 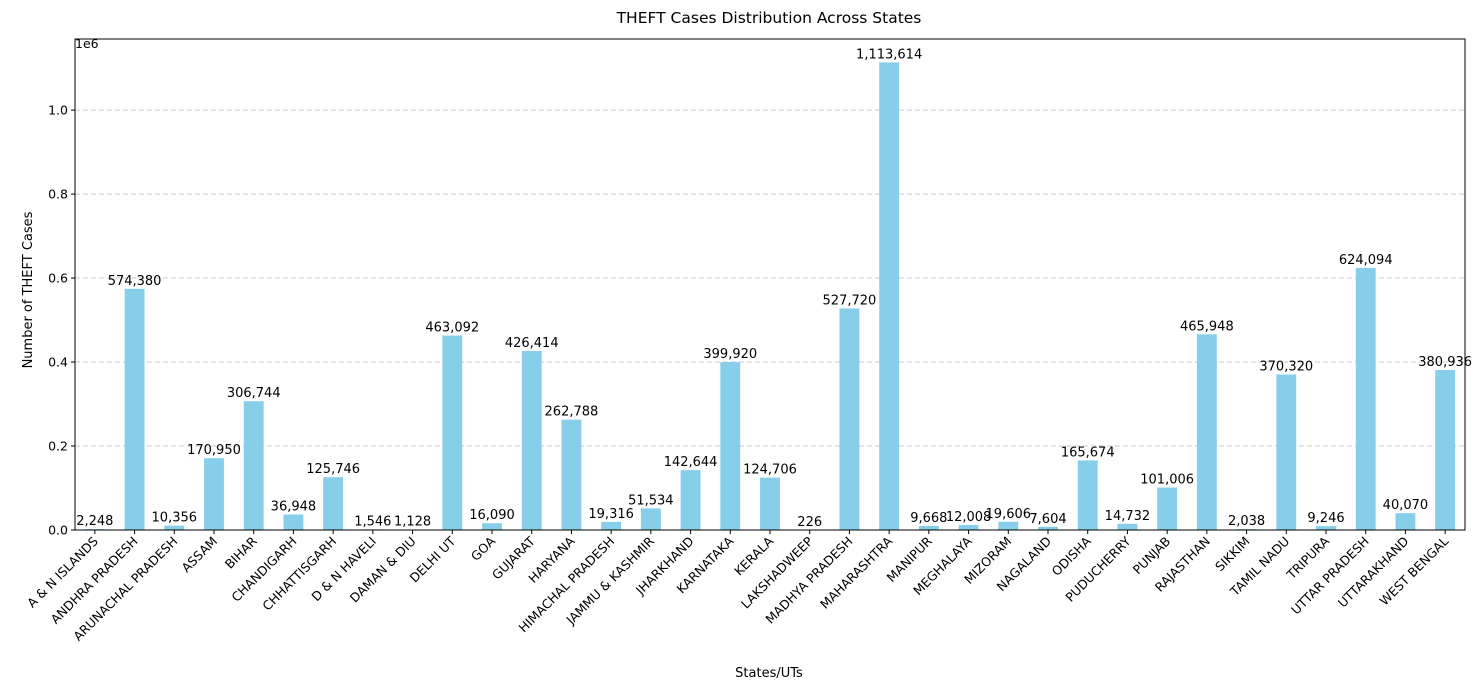 I want to click on bar-value-label: 142,644, so click(x=691, y=462).